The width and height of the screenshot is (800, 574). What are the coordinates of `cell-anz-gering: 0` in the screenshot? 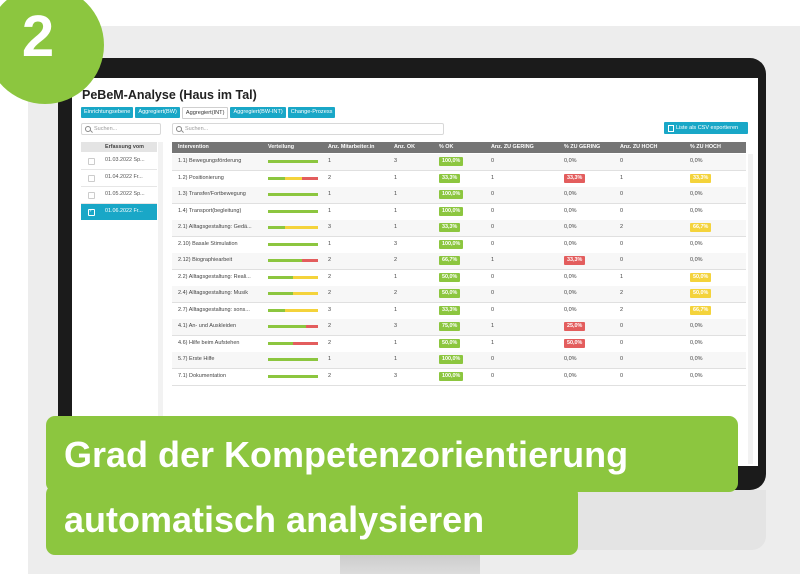 It's located at (493, 276).